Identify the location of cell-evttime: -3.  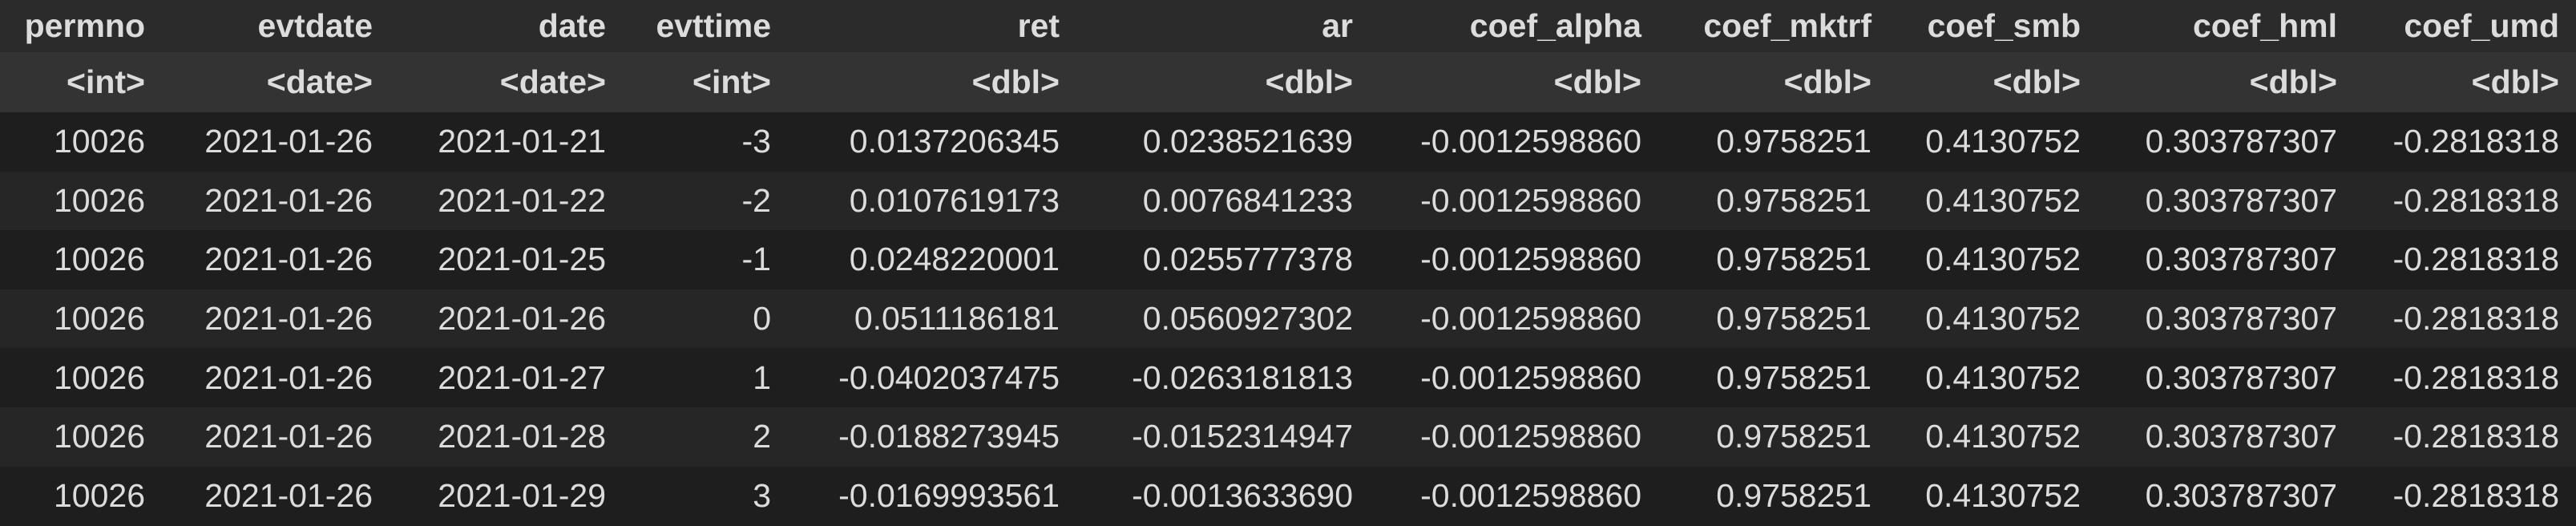
(688, 142).